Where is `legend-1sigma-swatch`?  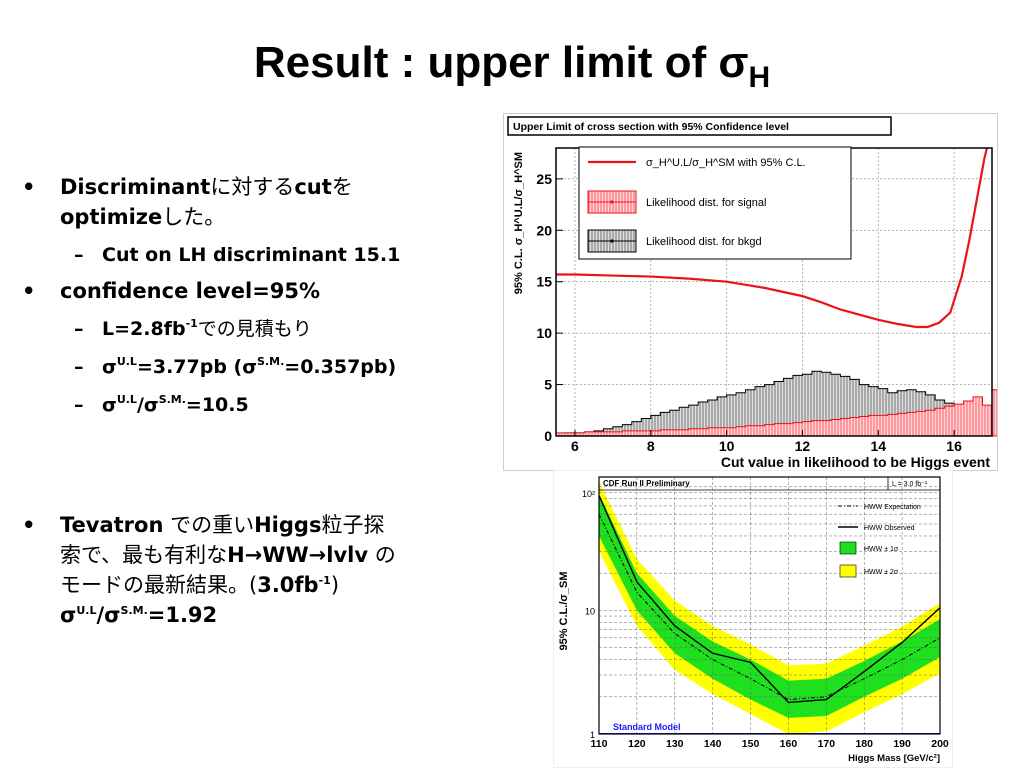
legend-1sigma-swatch is located at coordinates (848, 548).